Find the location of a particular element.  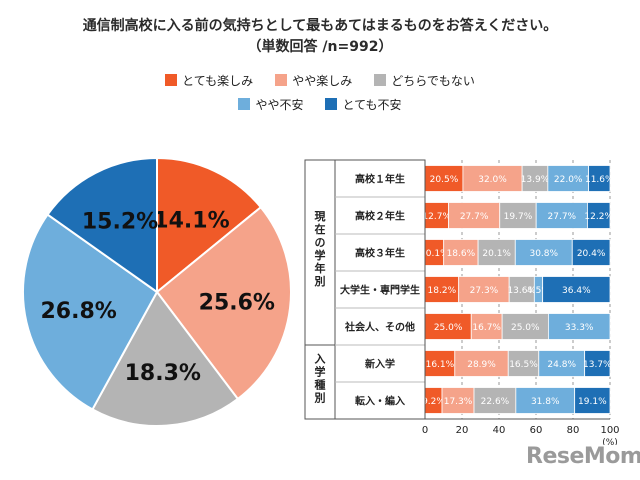

resemom-logo: ReseMom is located at coordinates (583, 456).